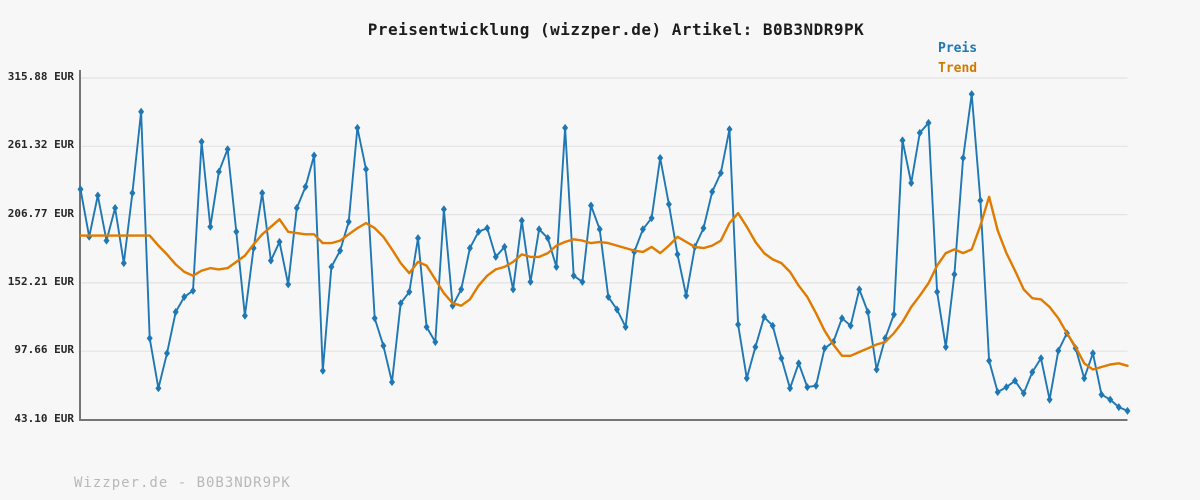 This screenshot has height=500, width=1200. I want to click on y-tick-label: 206.77 EUR, so click(40, 213).